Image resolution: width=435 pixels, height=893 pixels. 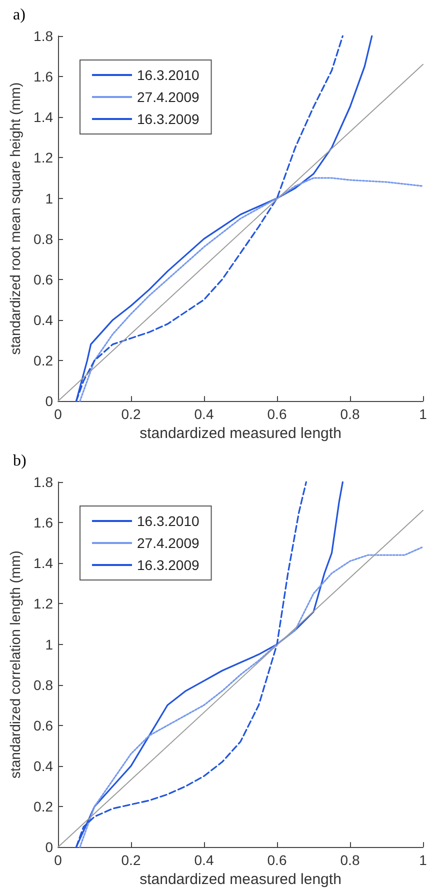 I want to click on y-axis-title: standardized correlation length (mm), so click(x=15, y=664).